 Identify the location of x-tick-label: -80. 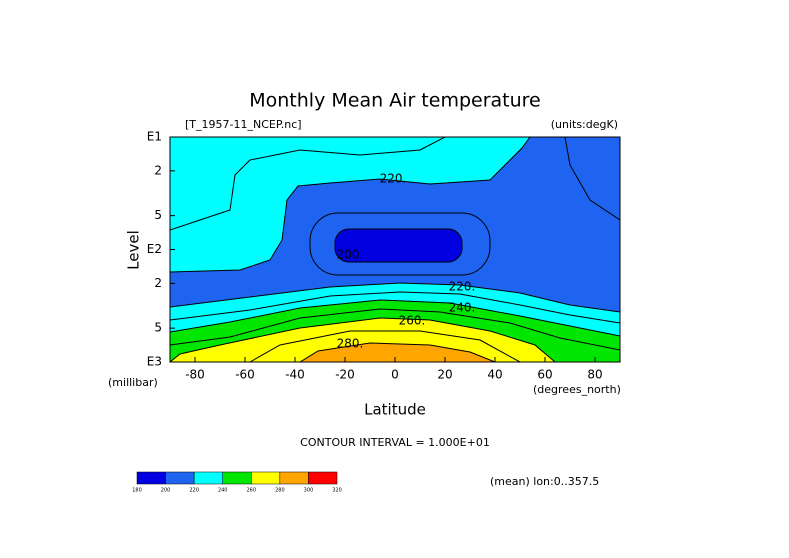
(195, 375).